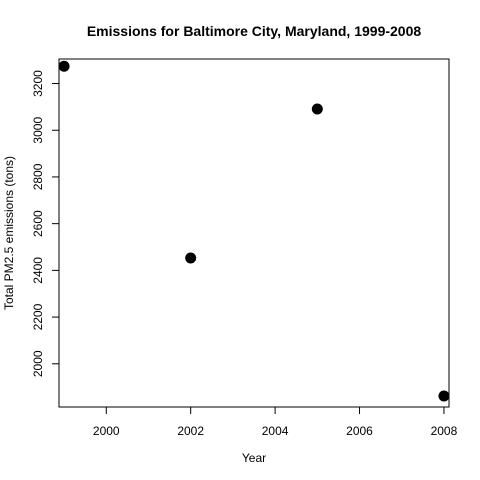 This screenshot has height=480, width=480. What do you see at coordinates (359, 431) in the screenshot?
I see `x-tick-label: 2006` at bounding box center [359, 431].